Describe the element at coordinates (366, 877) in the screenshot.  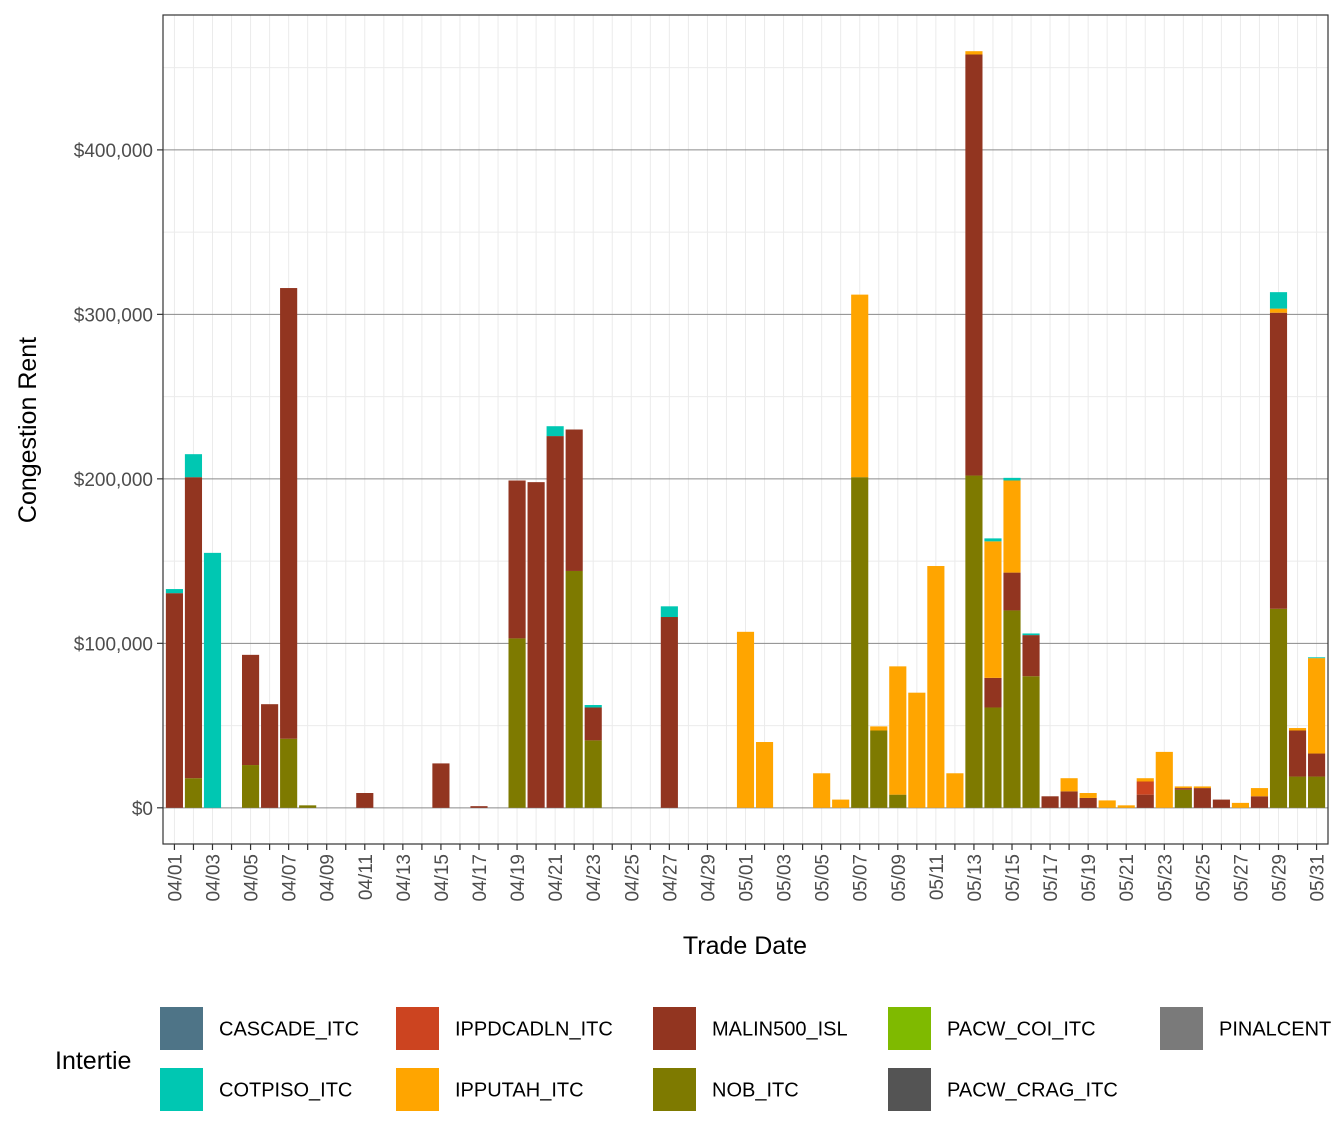
I see `x-tick-label: 04/11` at that location.